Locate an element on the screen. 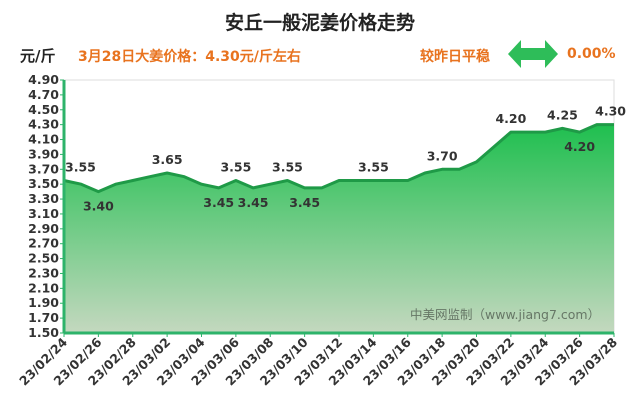 The image size is (640, 410). y-tick-label: 4.30 is located at coordinates (43, 124).